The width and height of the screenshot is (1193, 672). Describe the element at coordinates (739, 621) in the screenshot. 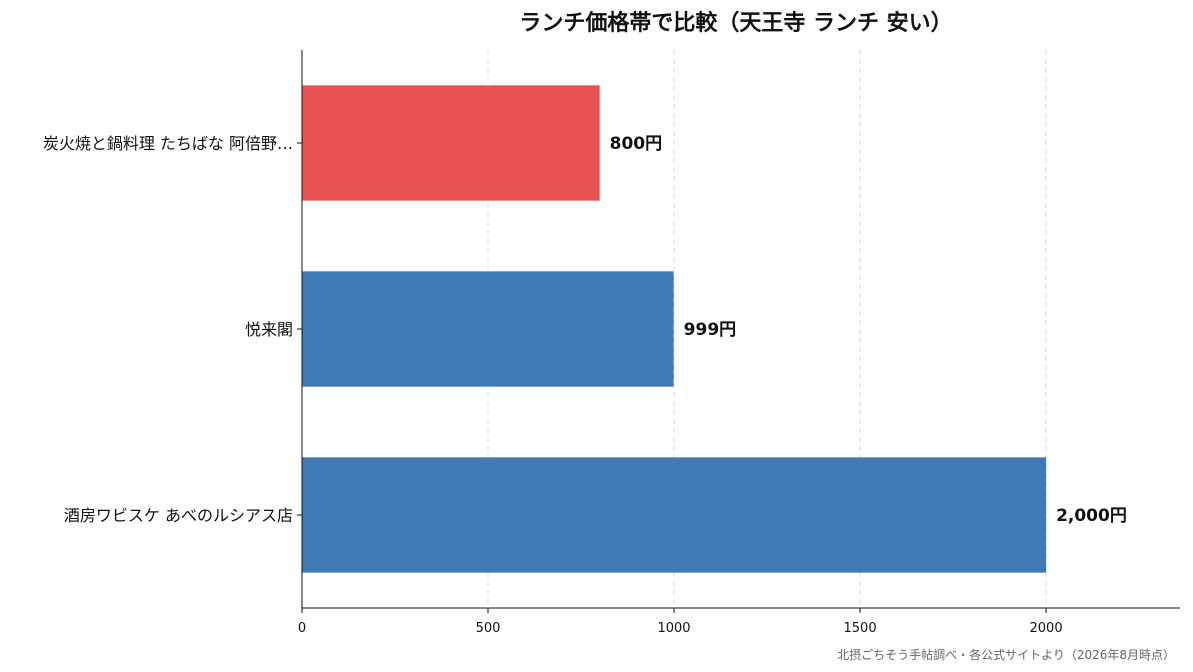

I see `x-axis: 0 500 1000 1500 2000` at that location.